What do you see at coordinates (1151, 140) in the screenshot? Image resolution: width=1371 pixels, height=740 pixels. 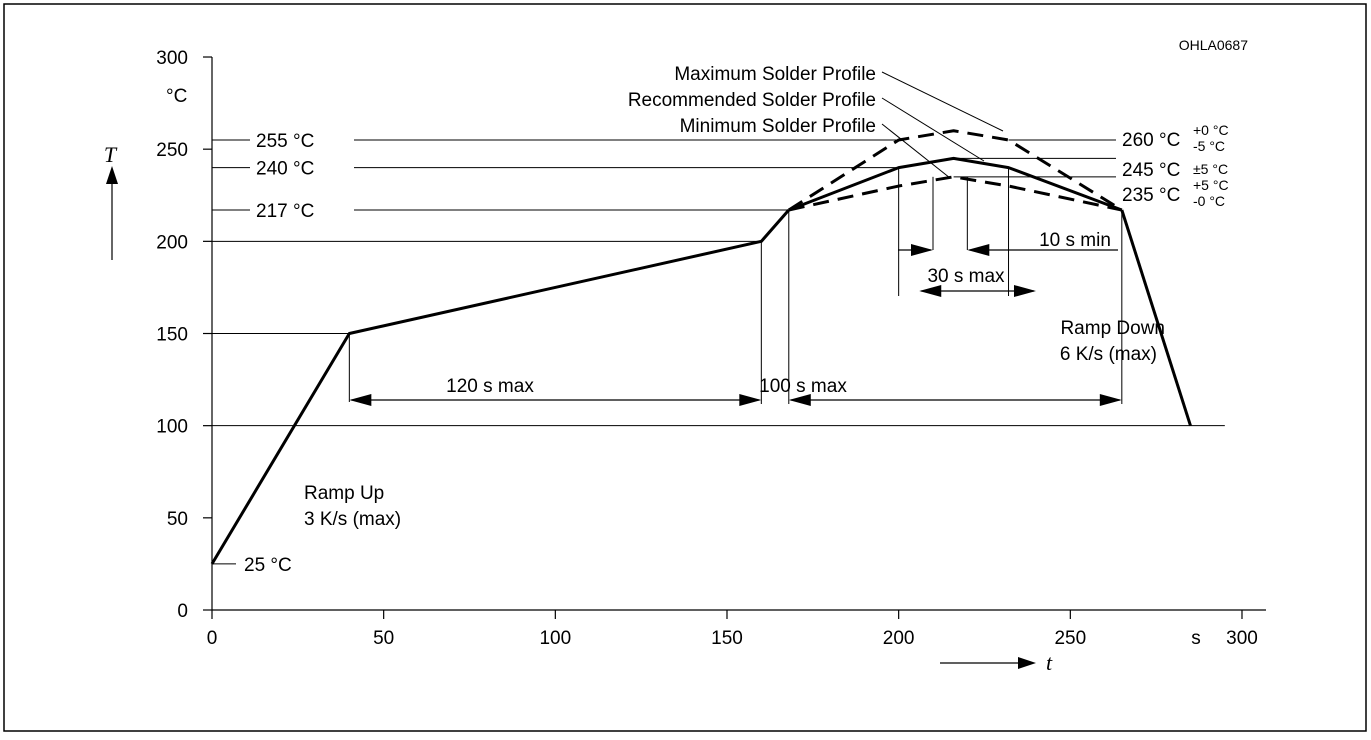 I see `peak-value-label: 260 °C` at bounding box center [1151, 140].